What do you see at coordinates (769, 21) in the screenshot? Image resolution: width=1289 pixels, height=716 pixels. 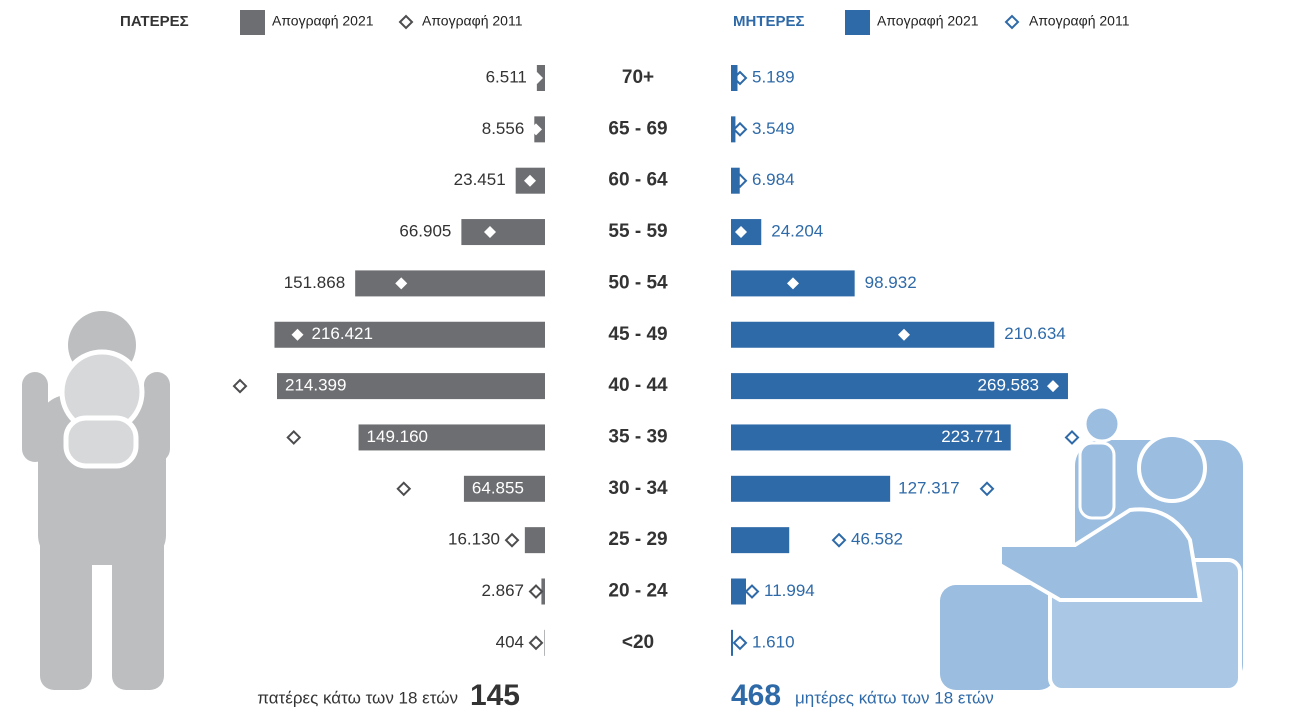 I see `group-title: ΜΗΤΕΡΕΣ` at bounding box center [769, 21].